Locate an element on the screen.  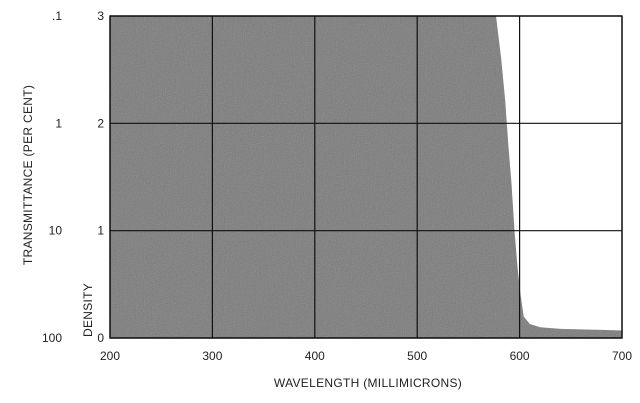
x-tick-label-600: 600 is located at coordinates (520, 356).